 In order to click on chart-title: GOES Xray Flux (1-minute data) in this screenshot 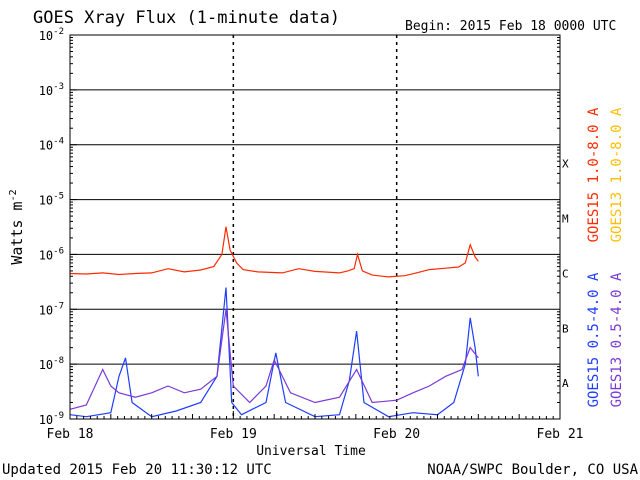, I will do `click(186, 18)`.